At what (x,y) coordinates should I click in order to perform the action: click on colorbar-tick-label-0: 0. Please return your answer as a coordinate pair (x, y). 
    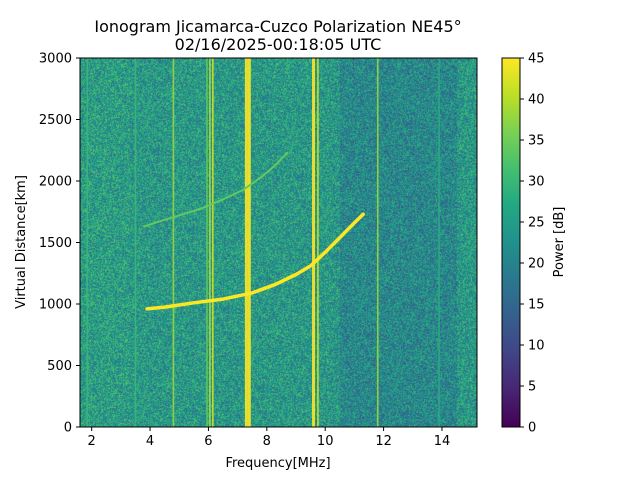
    Looking at the image, I should click on (532, 428).